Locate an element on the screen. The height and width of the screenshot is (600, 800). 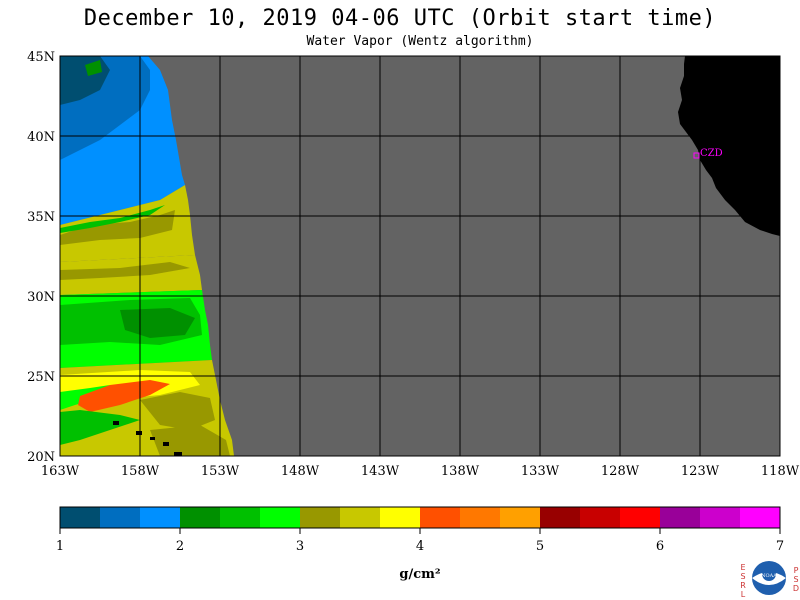
colorbar-tick-labels: 1 2 3 4 5 6 7 is located at coordinates (420, 541).